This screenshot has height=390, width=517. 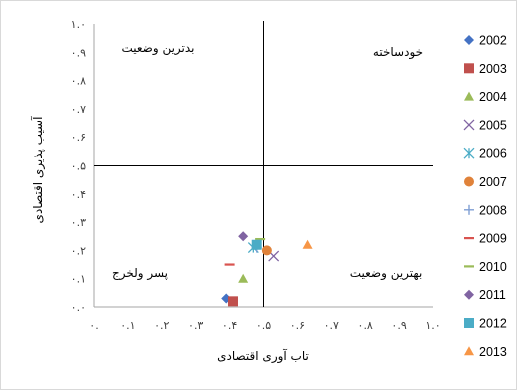 I want to click on legend-label-2005: 2005, so click(x=493, y=125).